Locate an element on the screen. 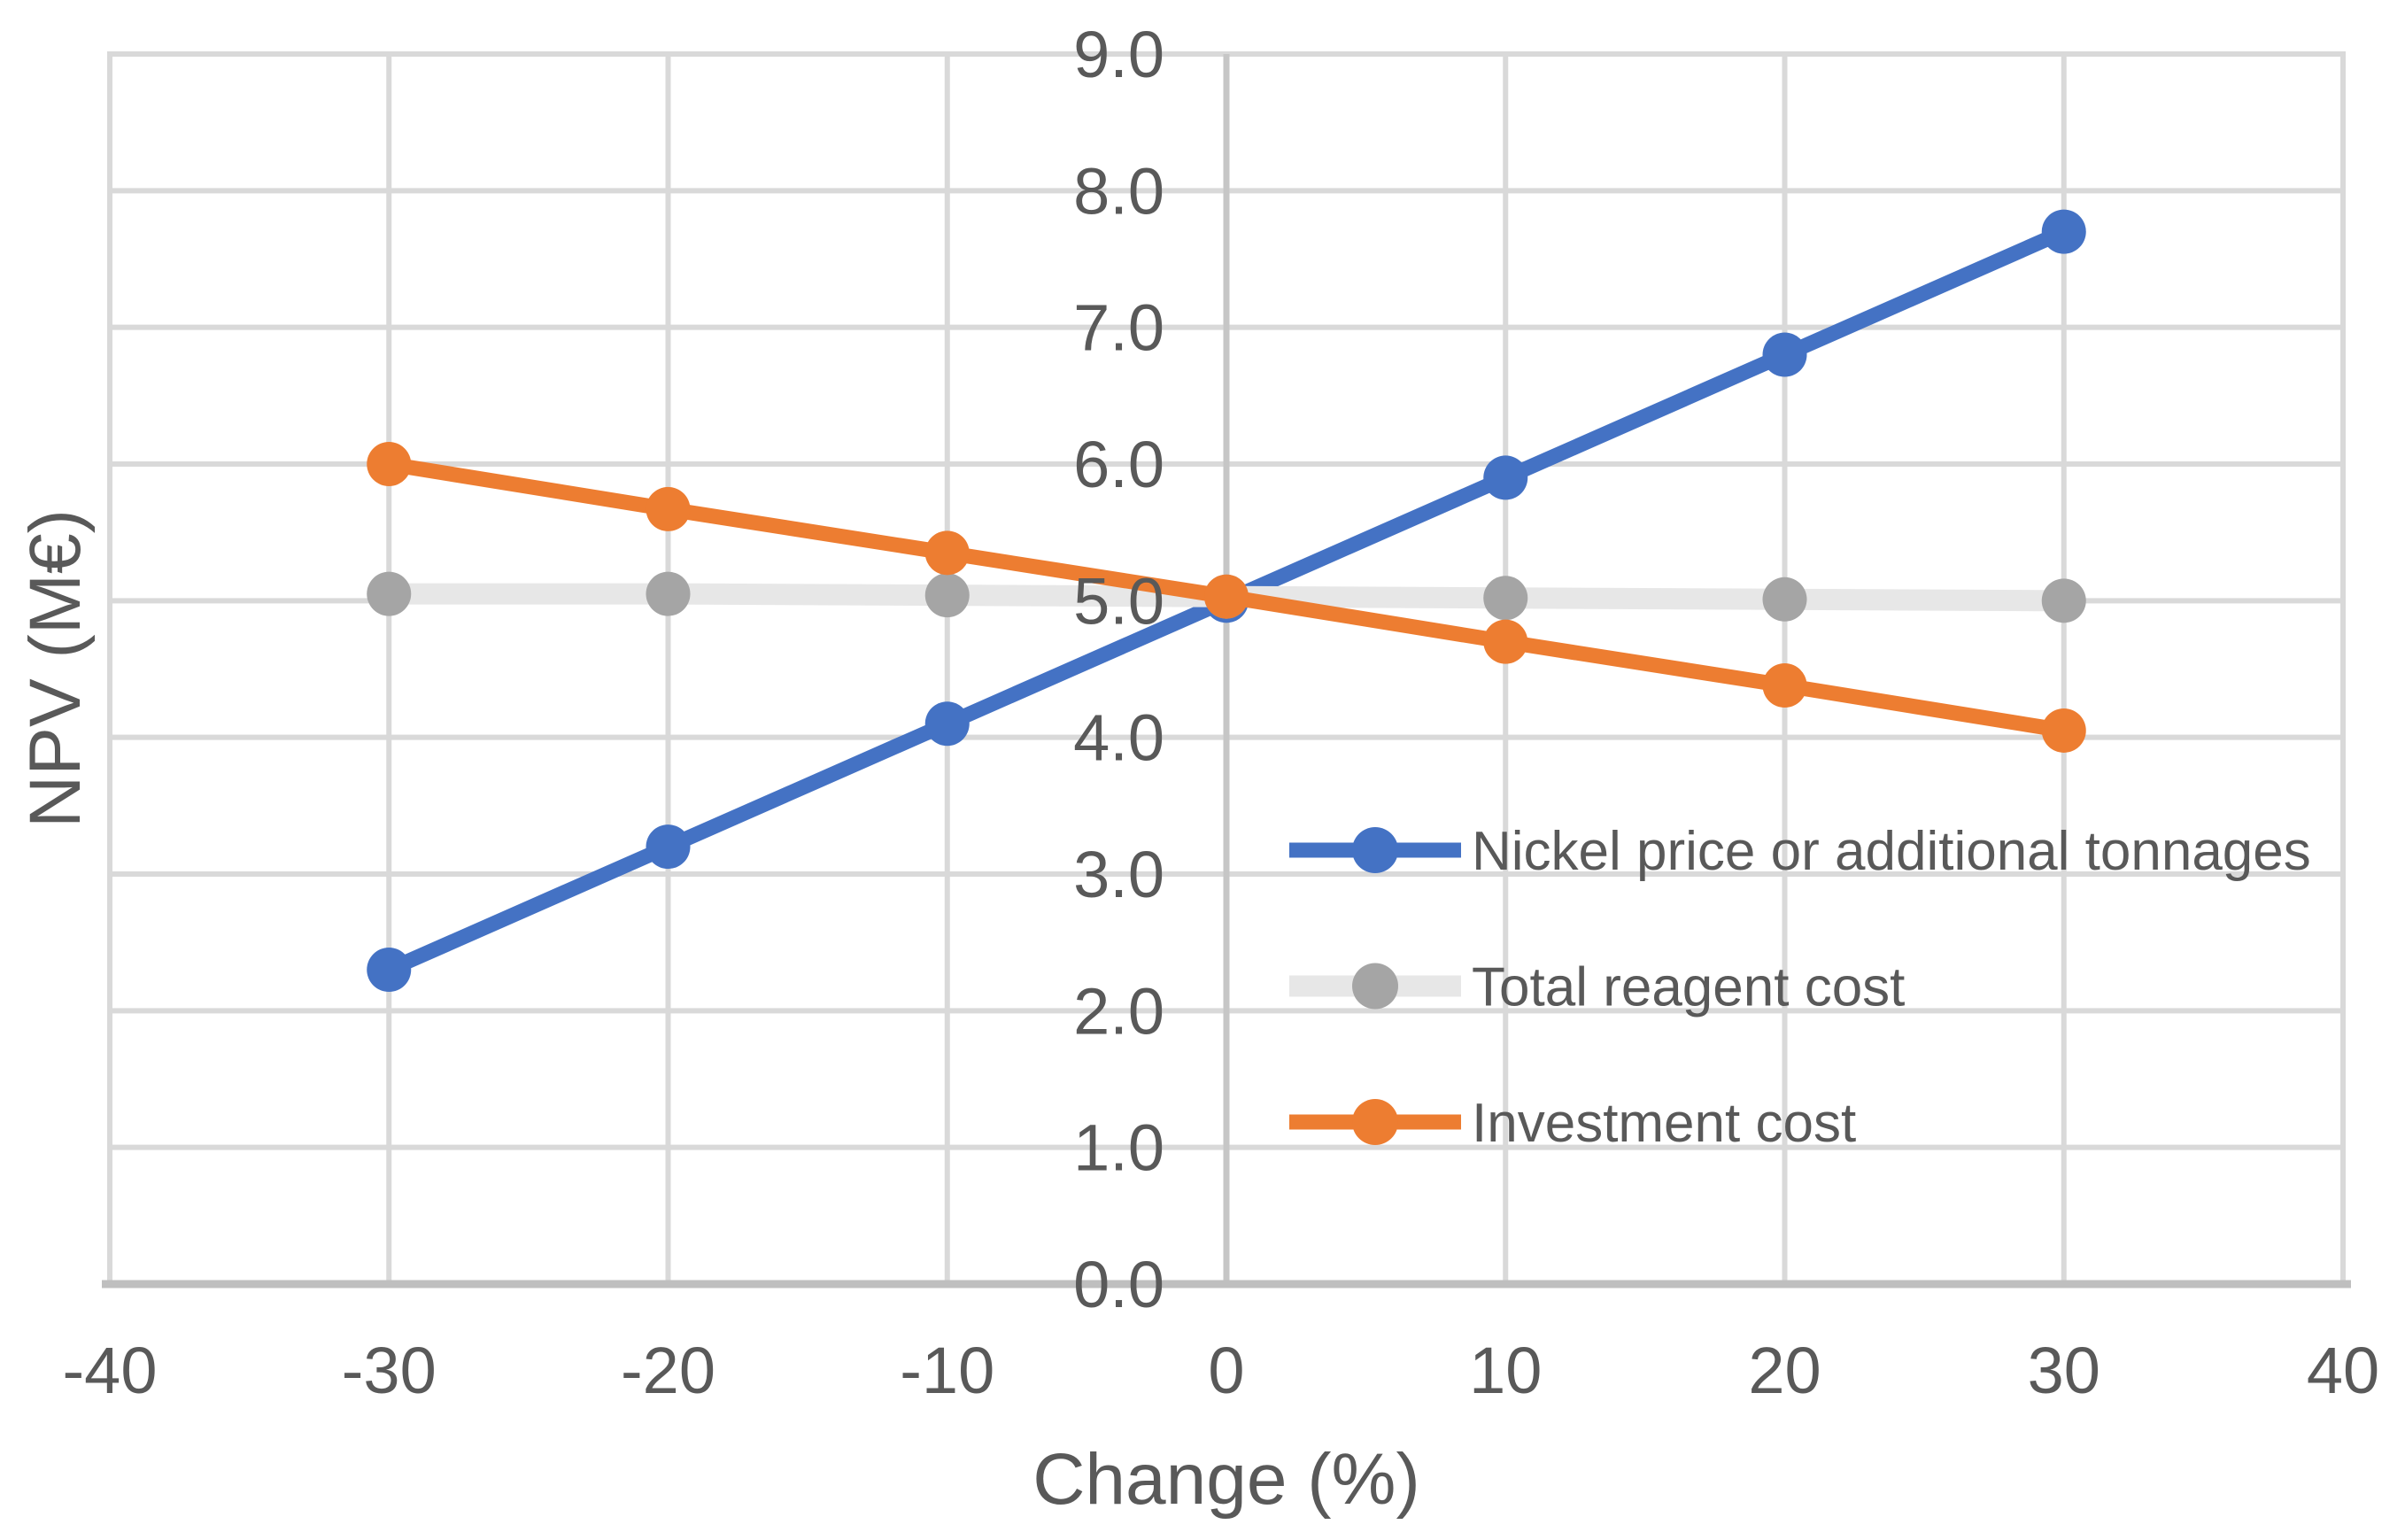 Image resolution: width=2405 pixels, height=1540 pixels. legend-marker-total-reagent-cost is located at coordinates (1375, 986).